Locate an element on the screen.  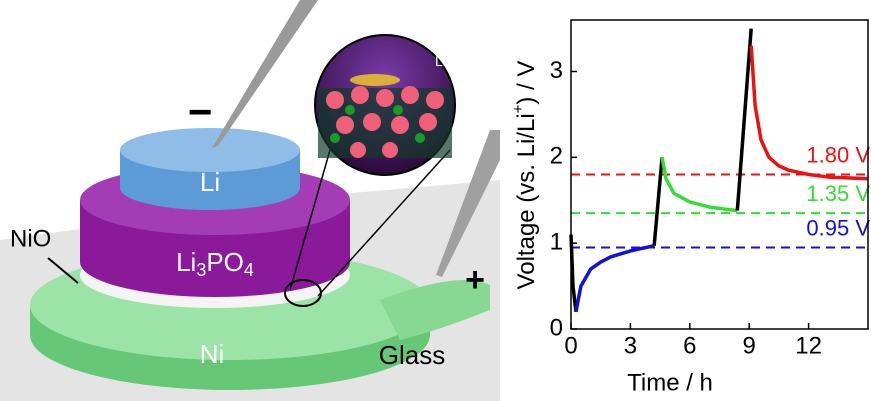
zoom-marker is located at coordinates (303, 293).